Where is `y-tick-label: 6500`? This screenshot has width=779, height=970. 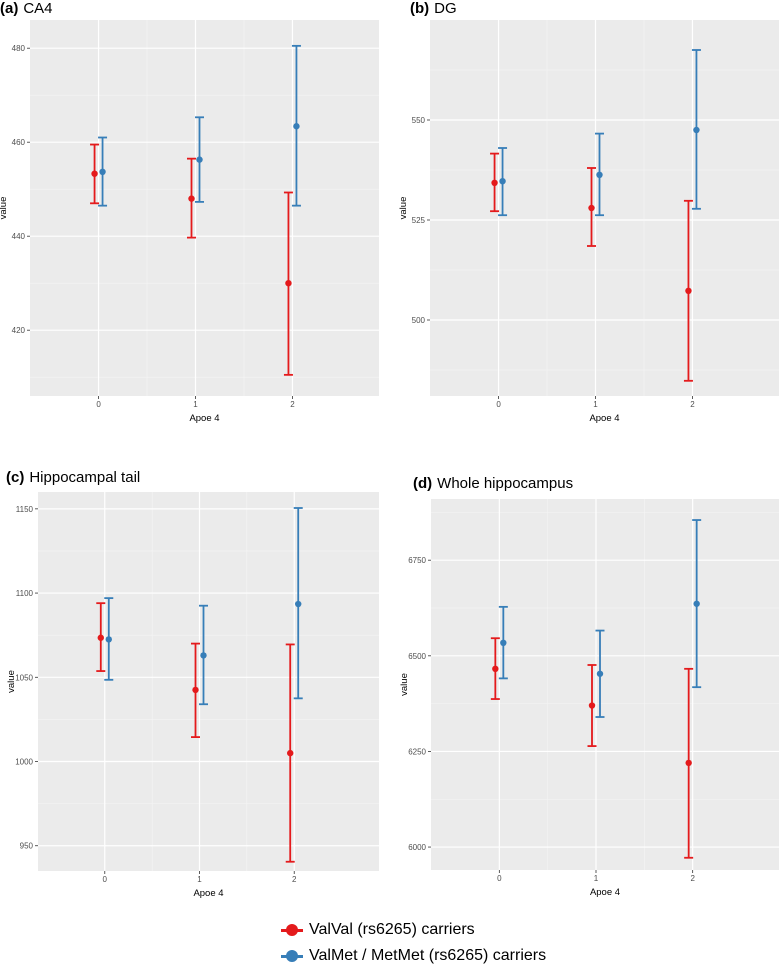
y-tick-label: 6500 is located at coordinates (417, 656).